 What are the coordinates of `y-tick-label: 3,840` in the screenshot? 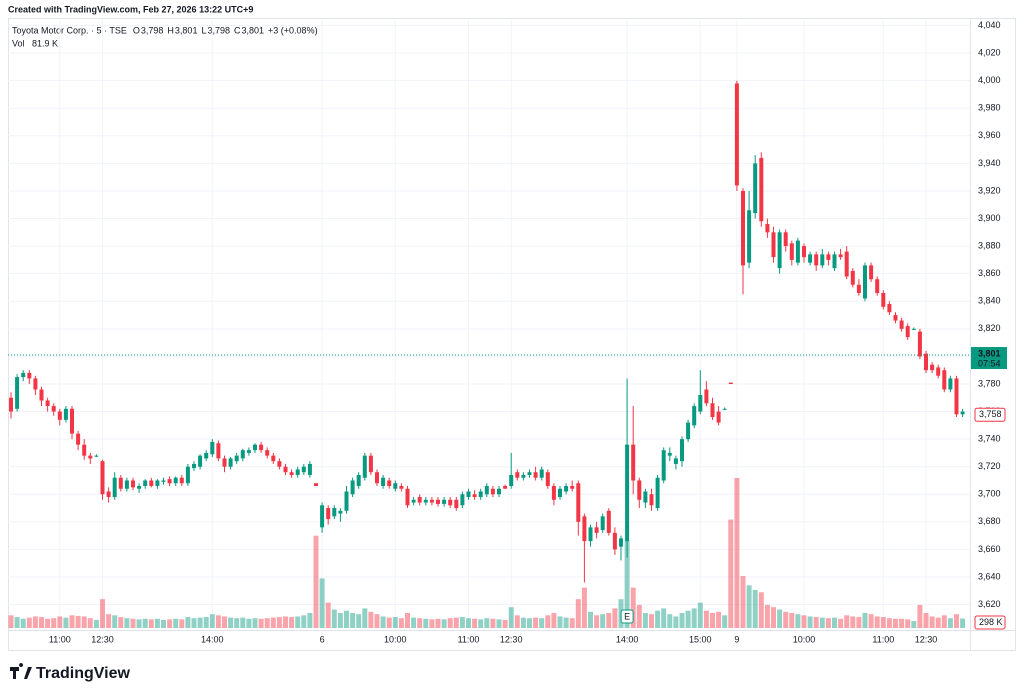 It's located at (989, 301).